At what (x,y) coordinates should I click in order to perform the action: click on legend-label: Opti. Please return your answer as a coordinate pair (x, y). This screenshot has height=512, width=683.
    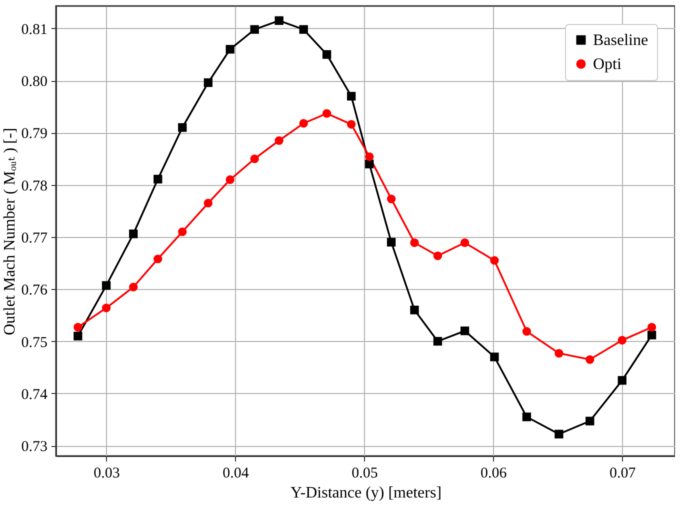
    Looking at the image, I should click on (607, 64).